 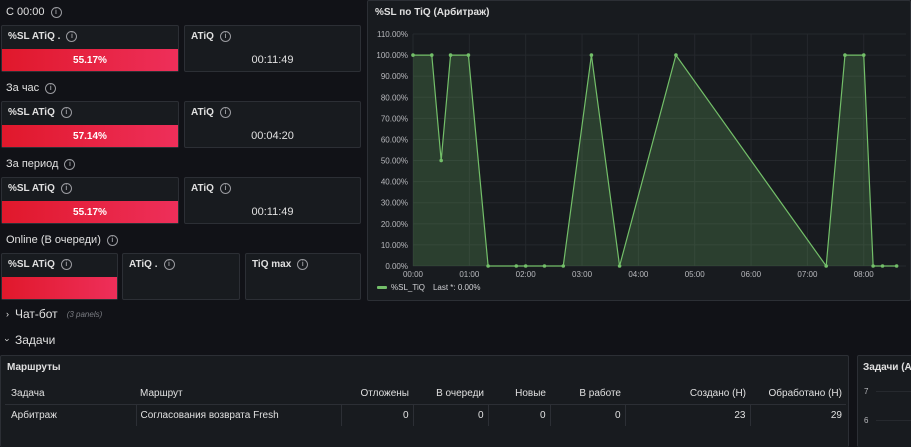 I want to click on sl-value-bar: 57.14%, so click(x=90, y=136).